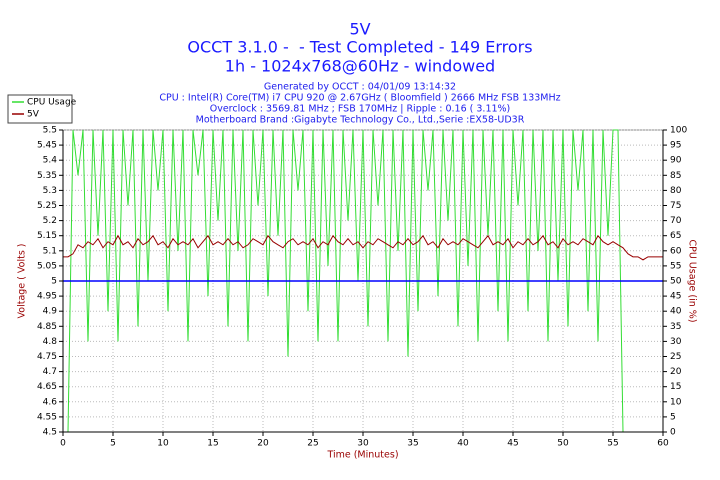 This screenshot has width=720, height=480. Describe the element at coordinates (63, 444) in the screenshot. I see `x-tick-label: 0` at that location.